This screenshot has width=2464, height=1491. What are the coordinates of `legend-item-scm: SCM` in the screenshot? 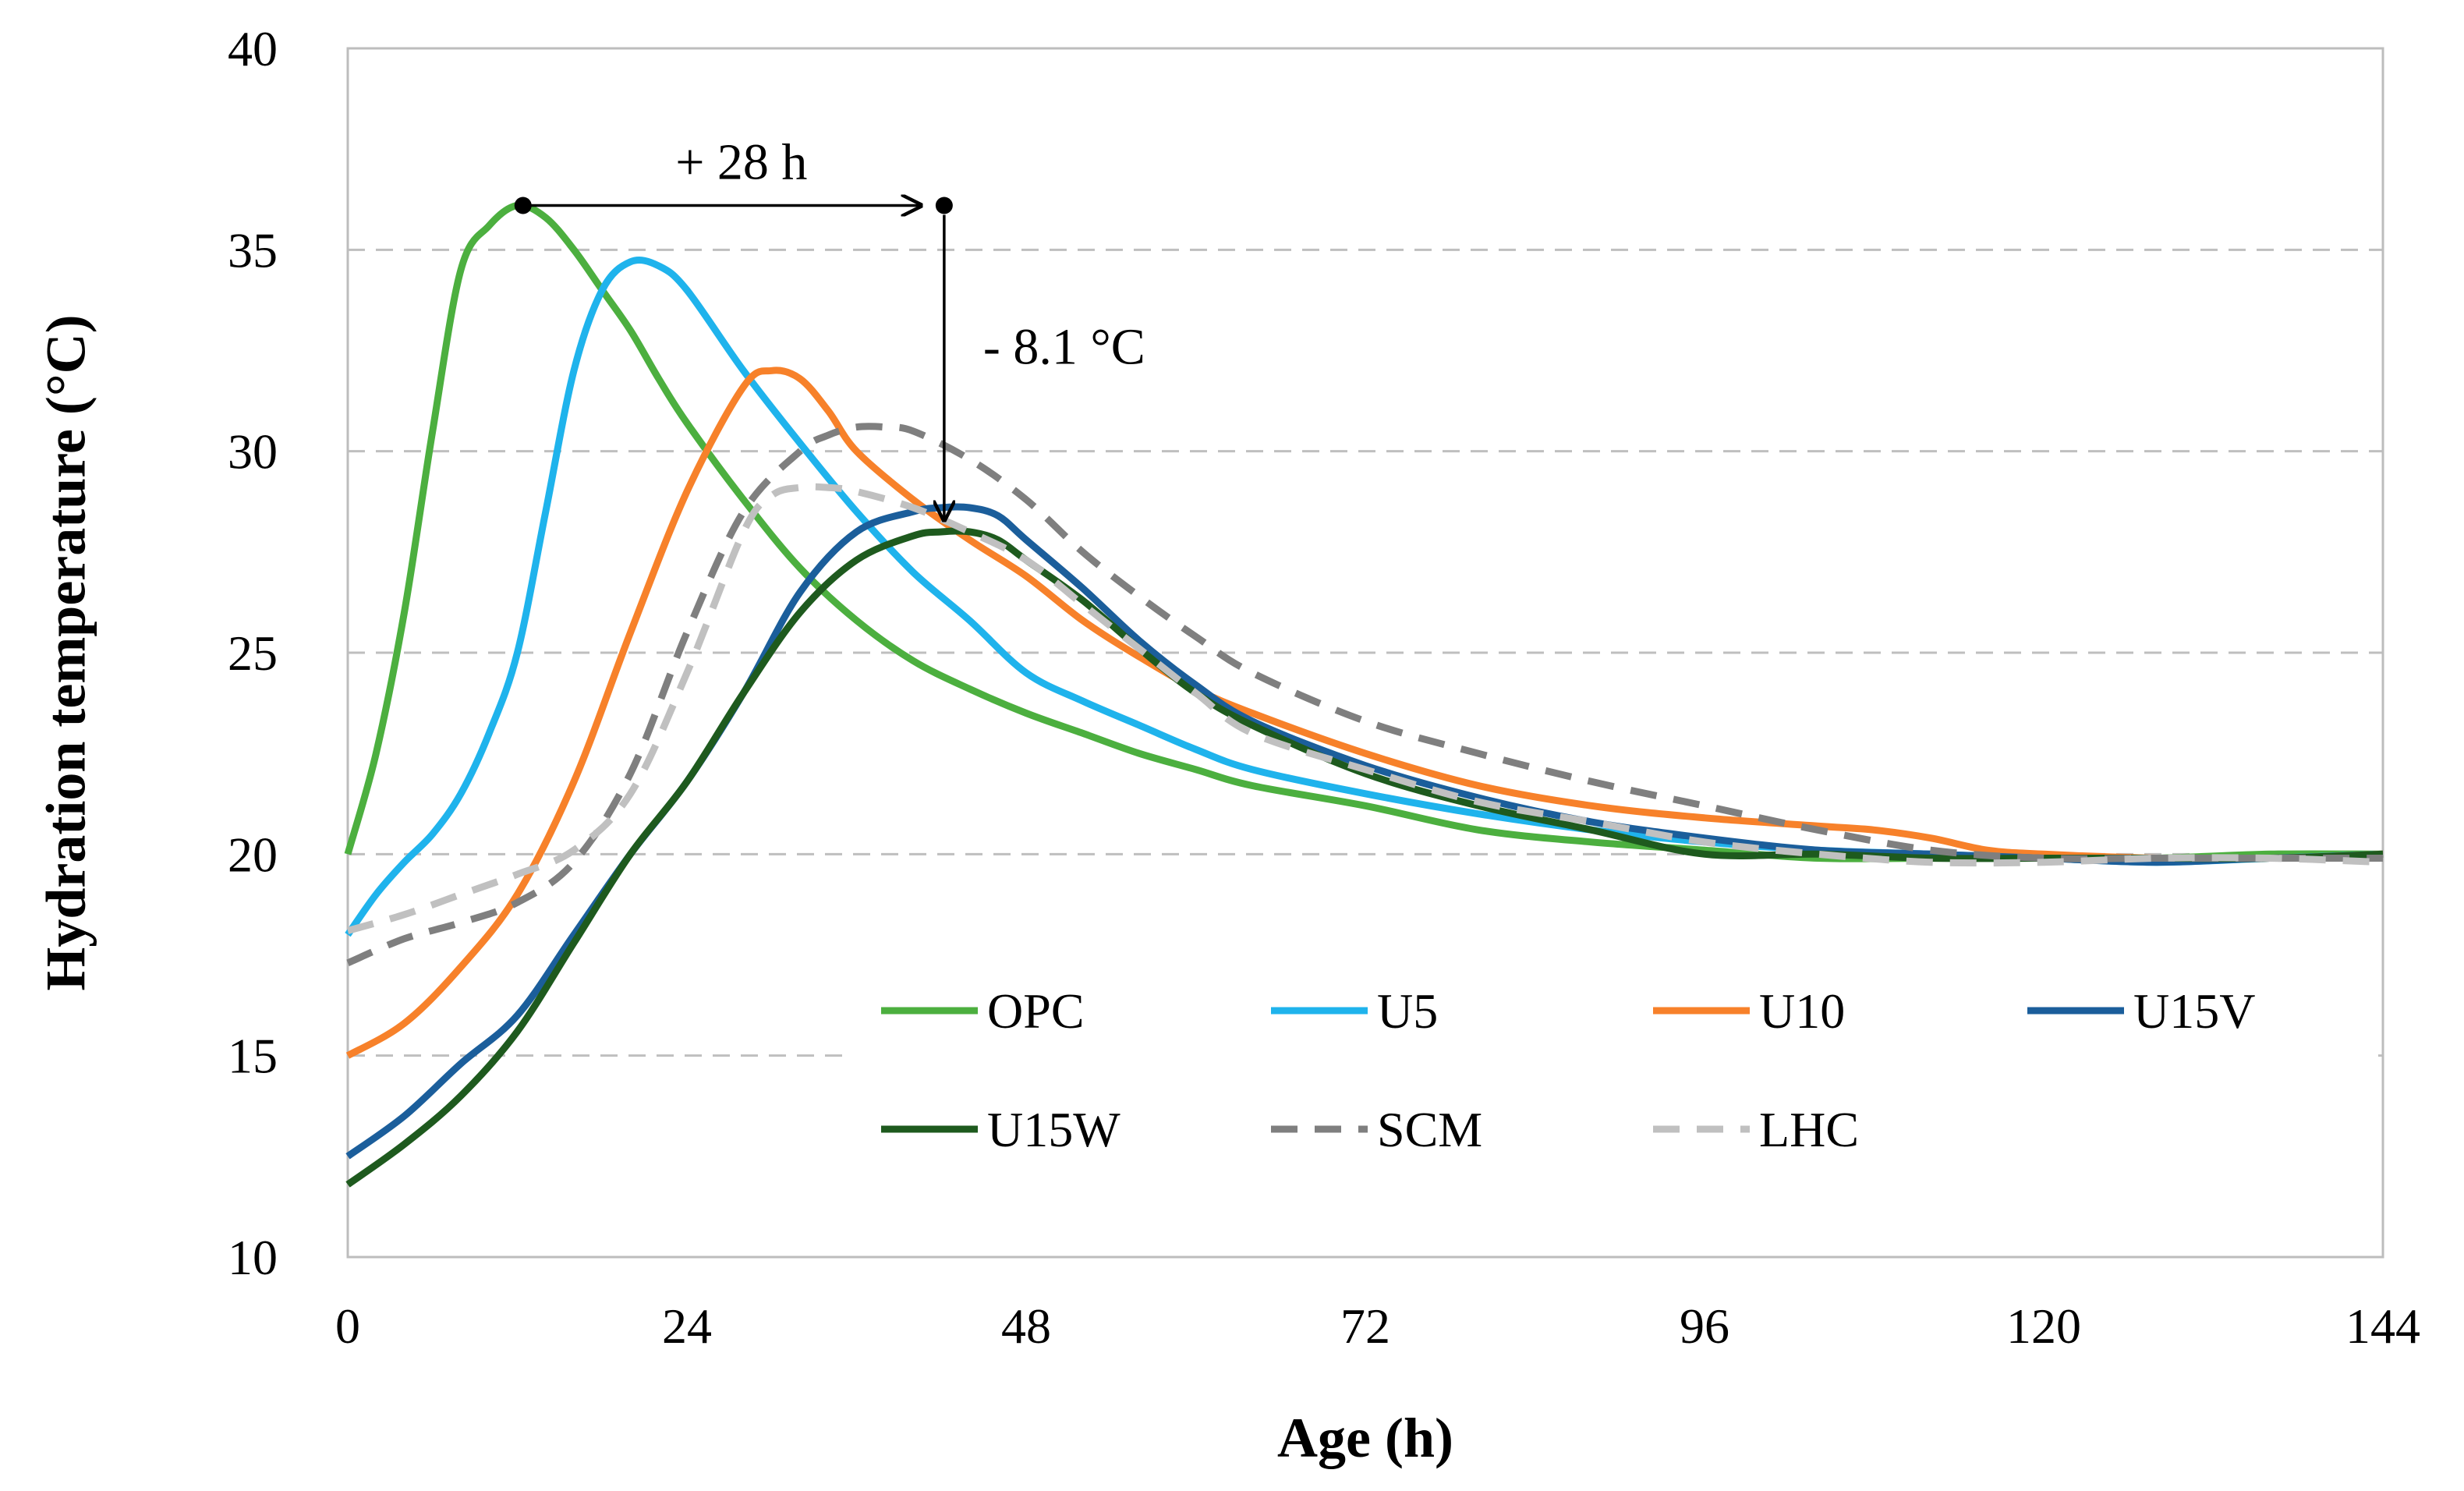 It's located at (1377, 1130).